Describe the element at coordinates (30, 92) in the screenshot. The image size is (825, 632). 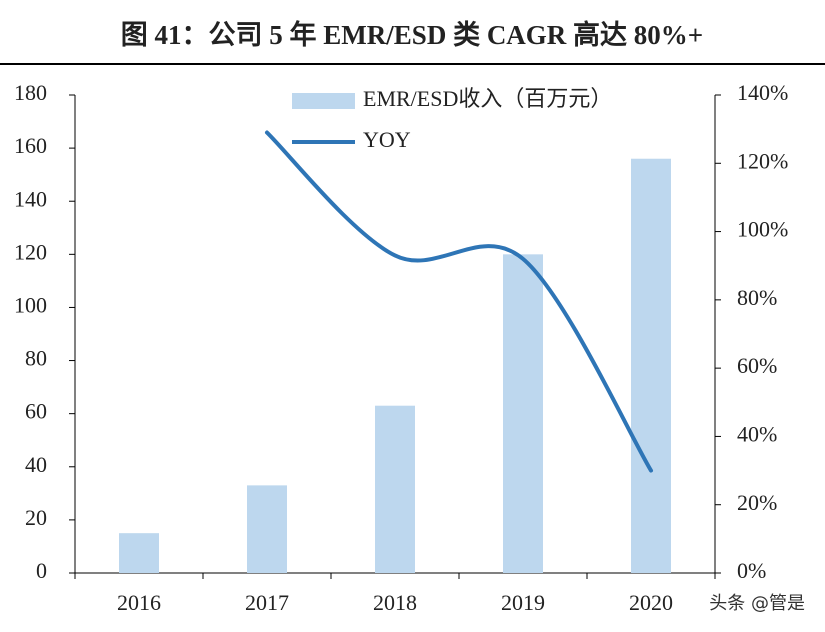
I see `y-tick-label: 180` at that location.